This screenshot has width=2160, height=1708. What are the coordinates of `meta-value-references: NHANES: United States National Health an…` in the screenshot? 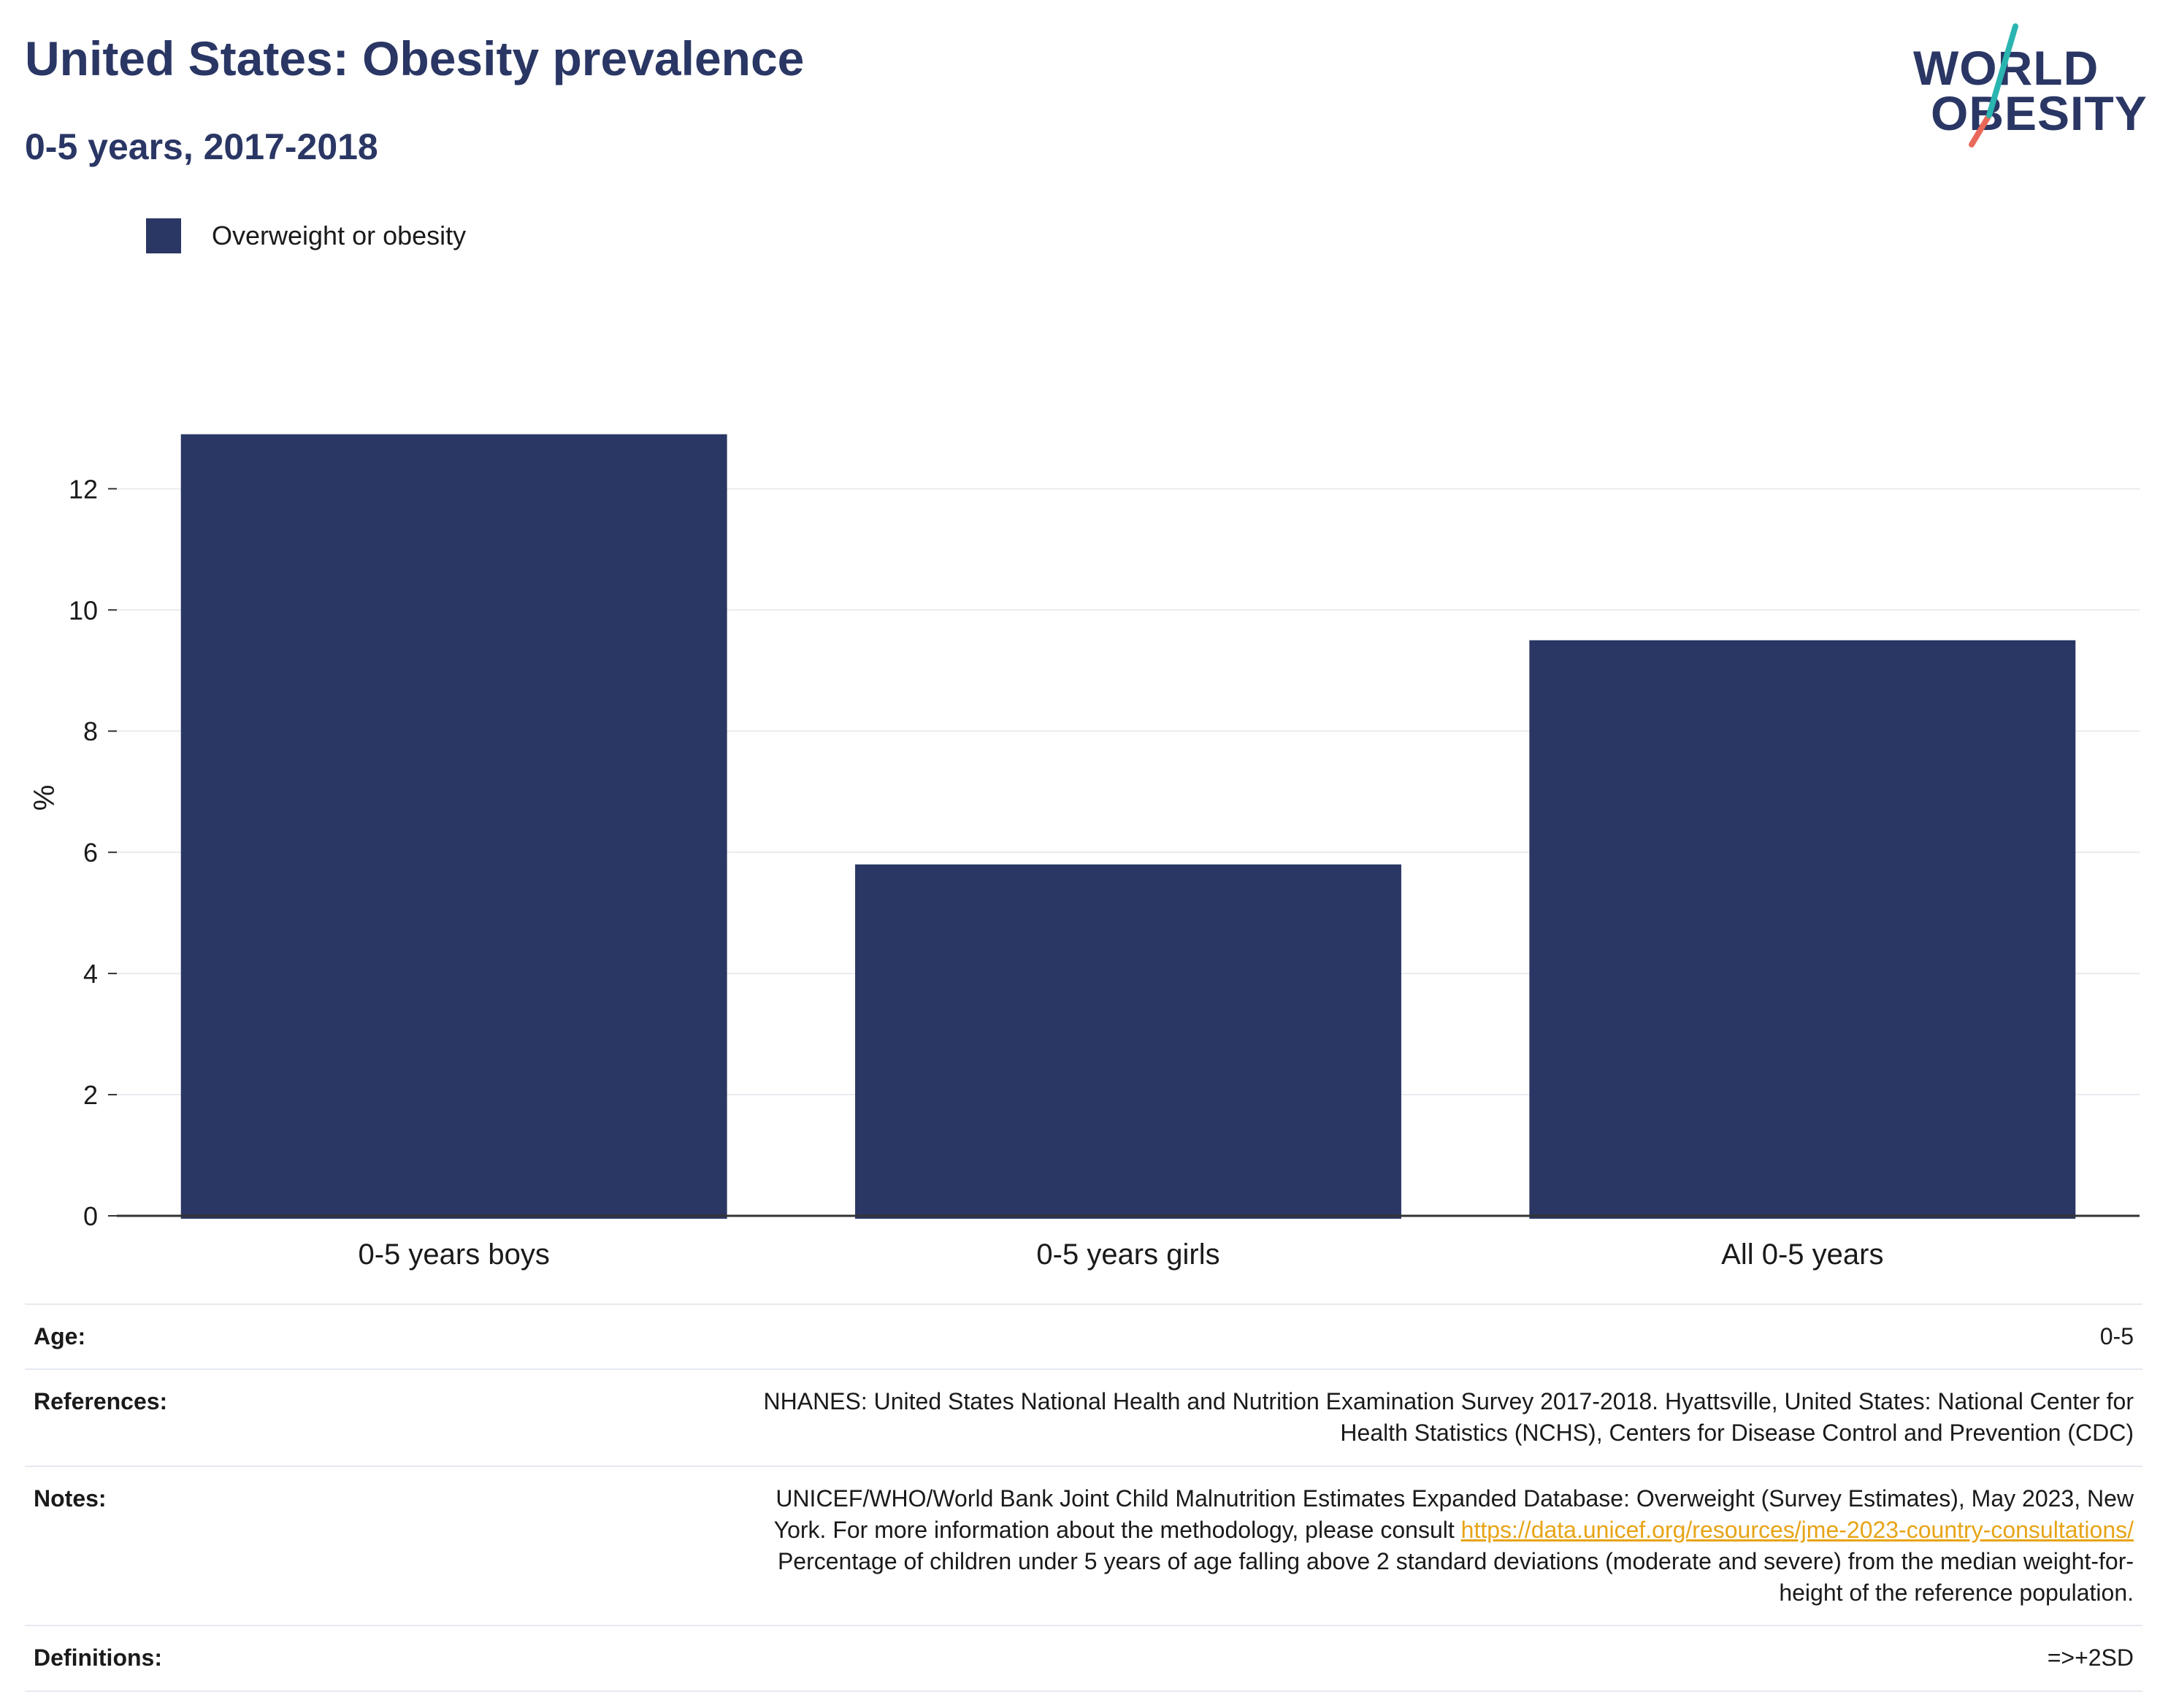 It's located at (1238, 1417).